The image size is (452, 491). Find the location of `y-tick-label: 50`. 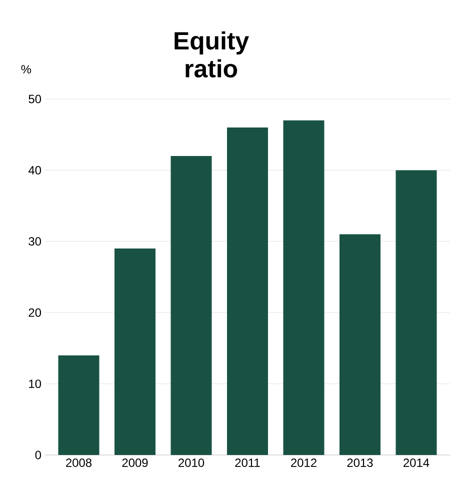

y-tick-label: 50 is located at coordinates (35, 99).